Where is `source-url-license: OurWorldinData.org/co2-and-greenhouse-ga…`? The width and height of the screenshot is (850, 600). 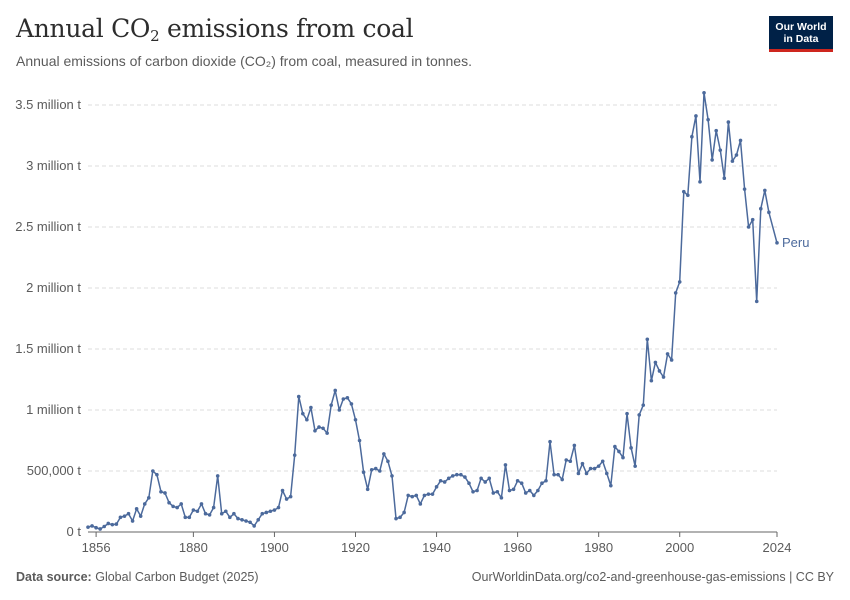
source-url-license: OurWorldinData.org/co2-and-greenhouse-ga… is located at coordinates (652, 577).